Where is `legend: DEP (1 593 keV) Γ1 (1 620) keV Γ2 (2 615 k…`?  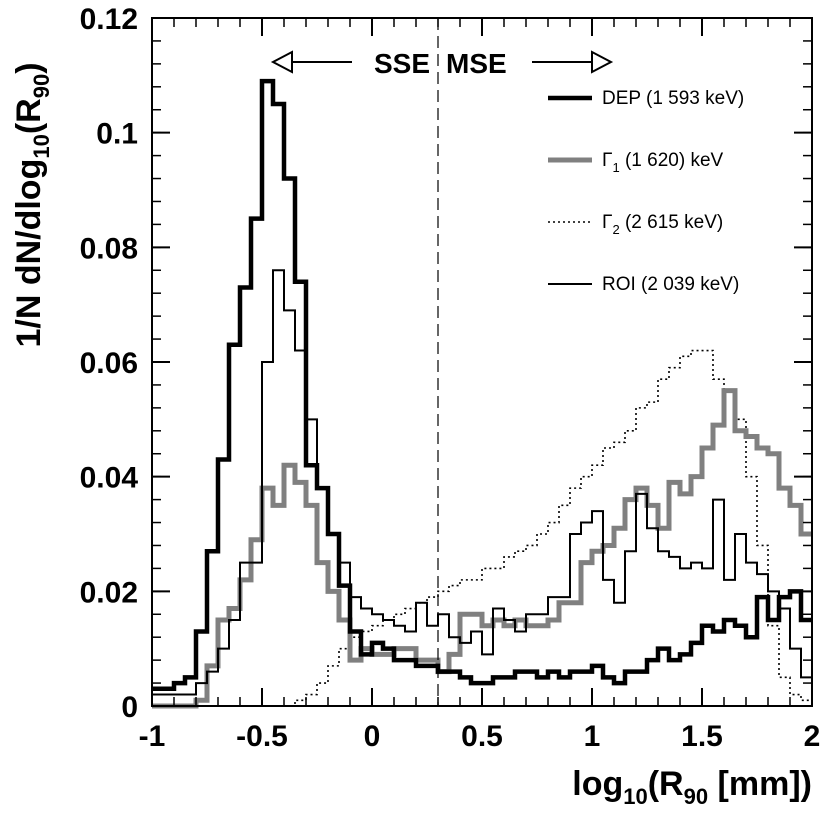 legend: DEP (1 593 keV) Γ1 (1 620) keV Γ2 (2 615 k… is located at coordinates (646, 191).